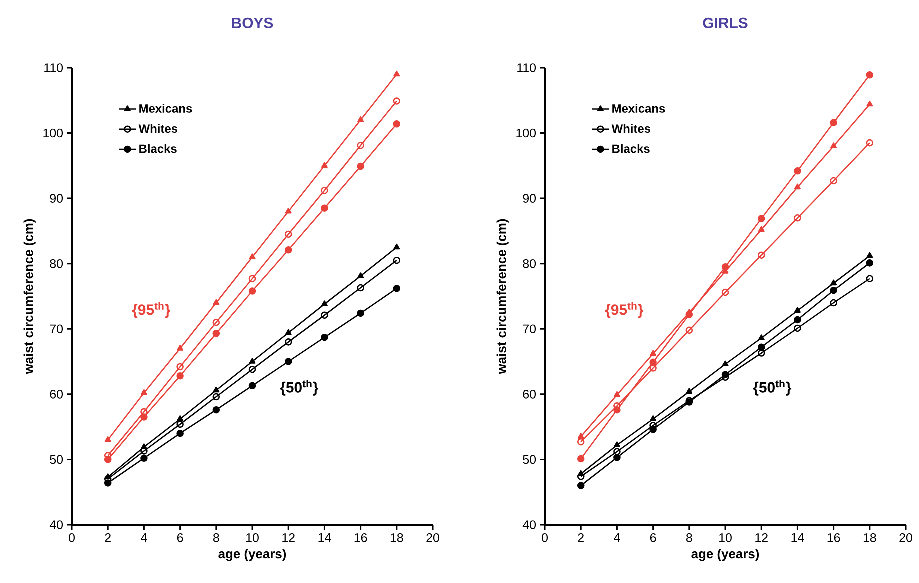  Describe the element at coordinates (725, 23) in the screenshot. I see `chart-title: GIRLS` at that location.